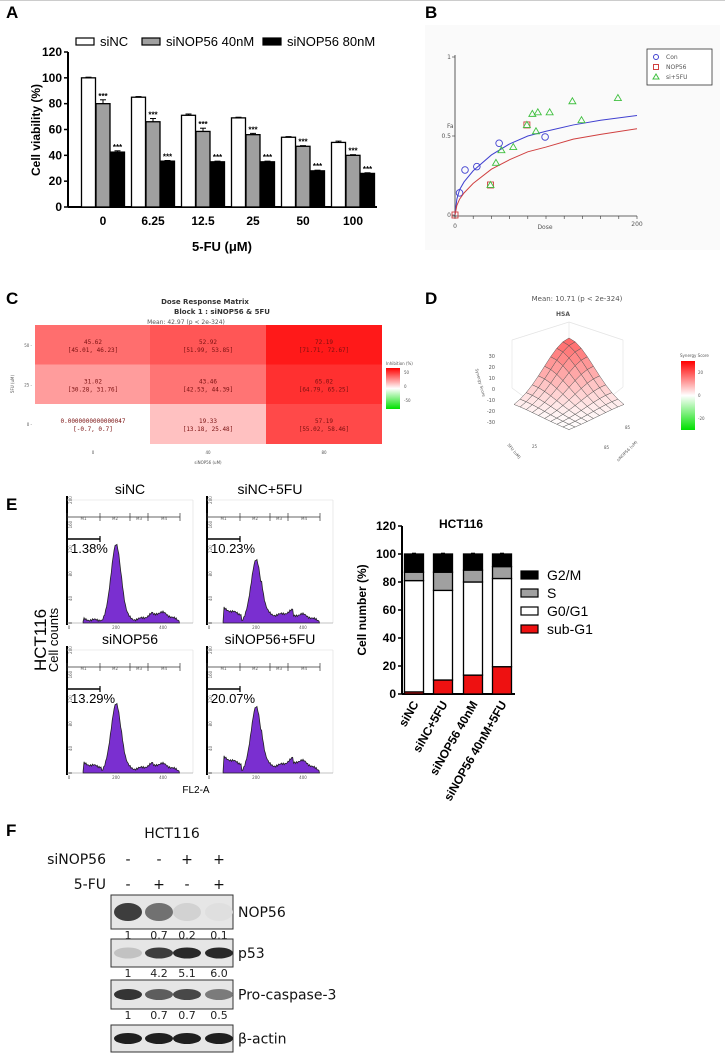  I want to click on c-cell-value: 52.92, so click(208, 342).